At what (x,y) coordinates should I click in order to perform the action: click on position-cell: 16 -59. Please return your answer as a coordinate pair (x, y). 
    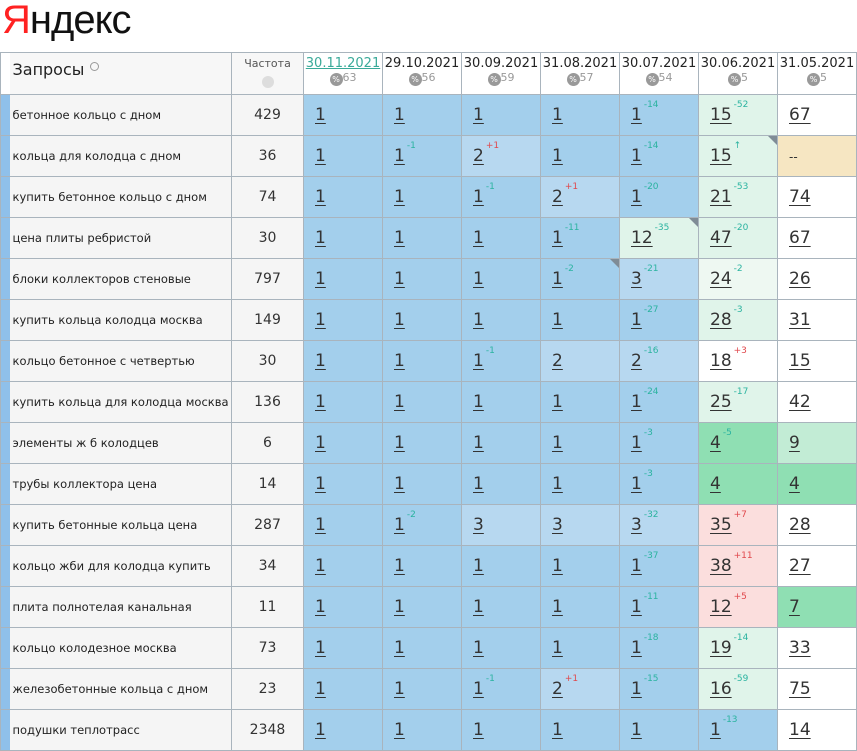
    Looking at the image, I should click on (738, 689).